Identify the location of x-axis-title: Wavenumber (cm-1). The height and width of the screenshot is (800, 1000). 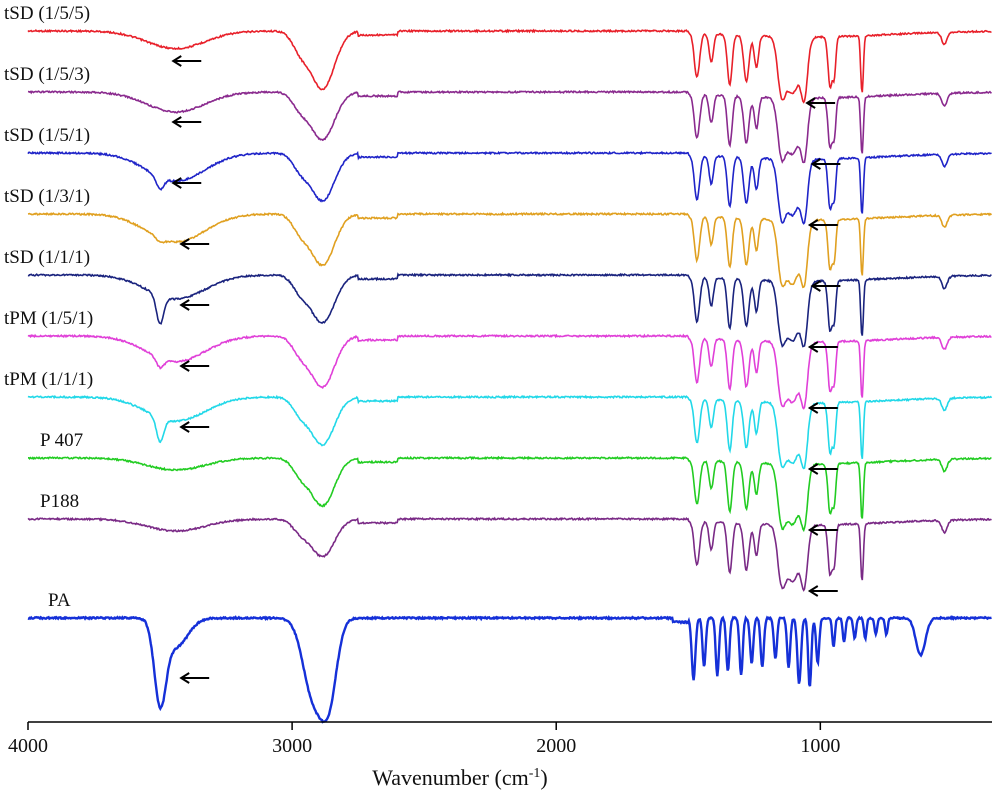
(459, 777).